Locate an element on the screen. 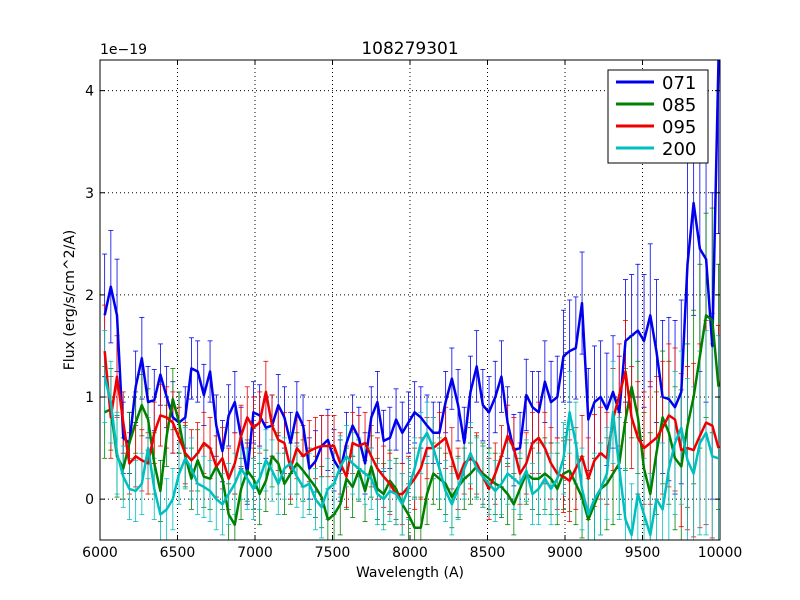  y-tick-label: 2 is located at coordinates (89, 296).